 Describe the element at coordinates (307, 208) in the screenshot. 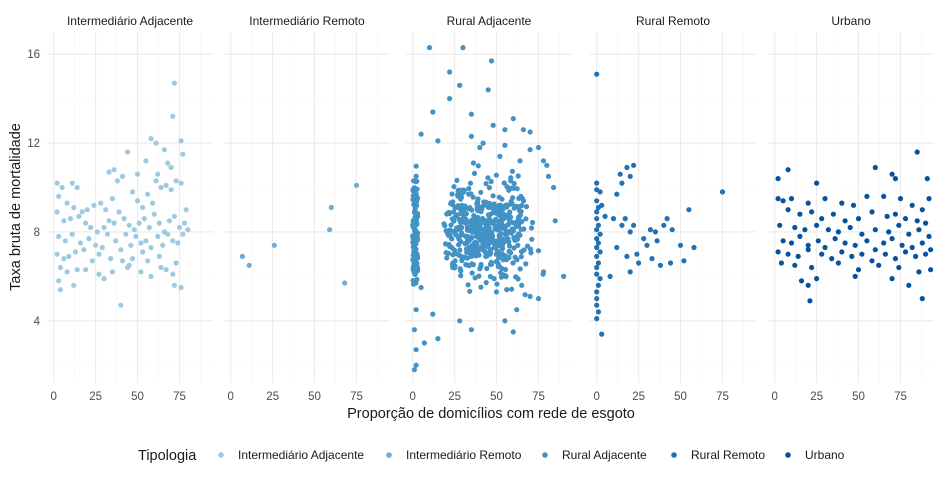

I see `facet-panel: Intermediário Remoto 0 25 50 75` at that location.